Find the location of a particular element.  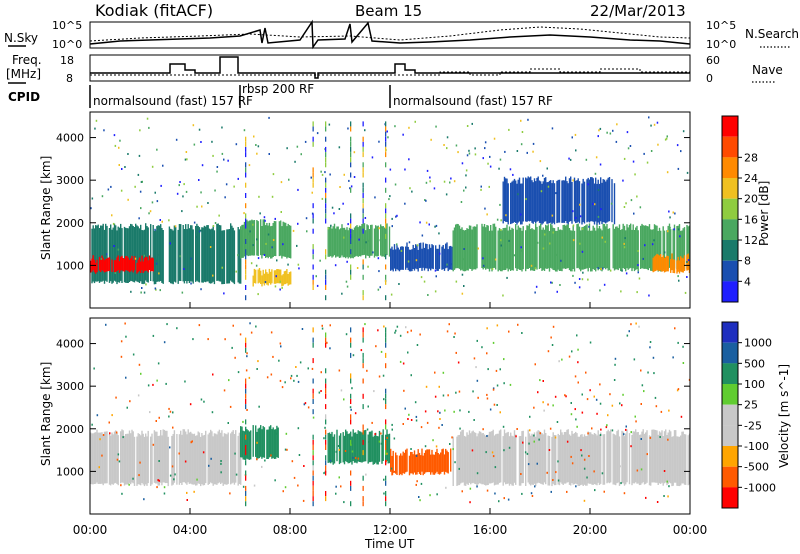

velocity-colorbar-frame is located at coordinates (730, 415).